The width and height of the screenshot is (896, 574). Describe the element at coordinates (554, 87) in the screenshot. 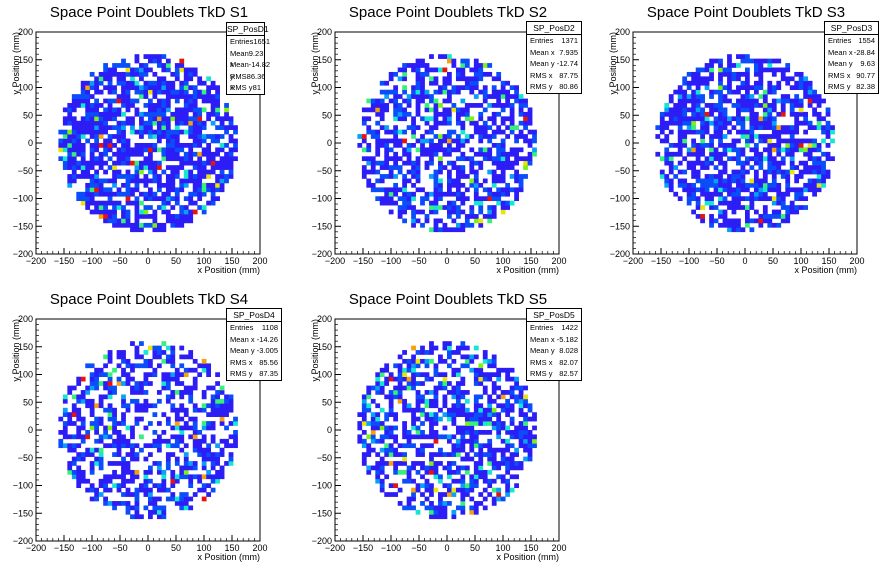

I see `stats-row-rms-y: RMS y 80.86` at that location.